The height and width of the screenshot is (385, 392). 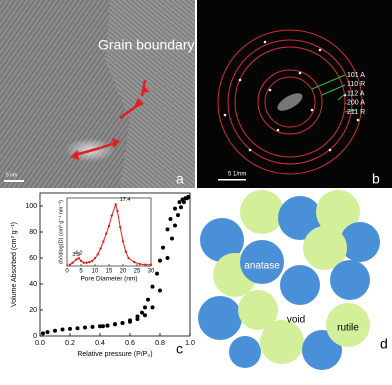 What do you see at coordinates (115, 264) in the screenshot?
I see `plot-frame` at bounding box center [115, 264].